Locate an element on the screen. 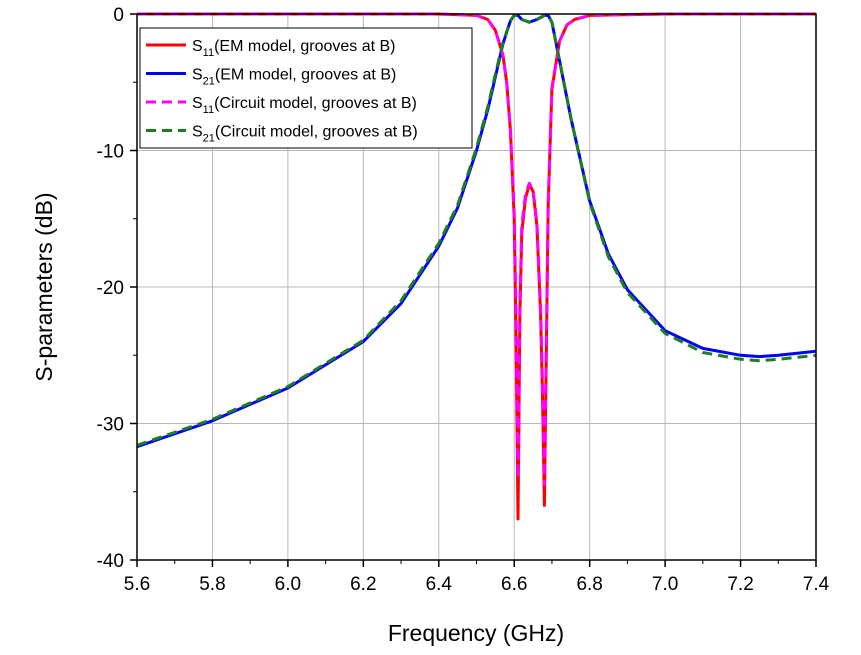 The width and height of the screenshot is (861, 655). x-tick-label: 7.0 is located at coordinates (665, 584).